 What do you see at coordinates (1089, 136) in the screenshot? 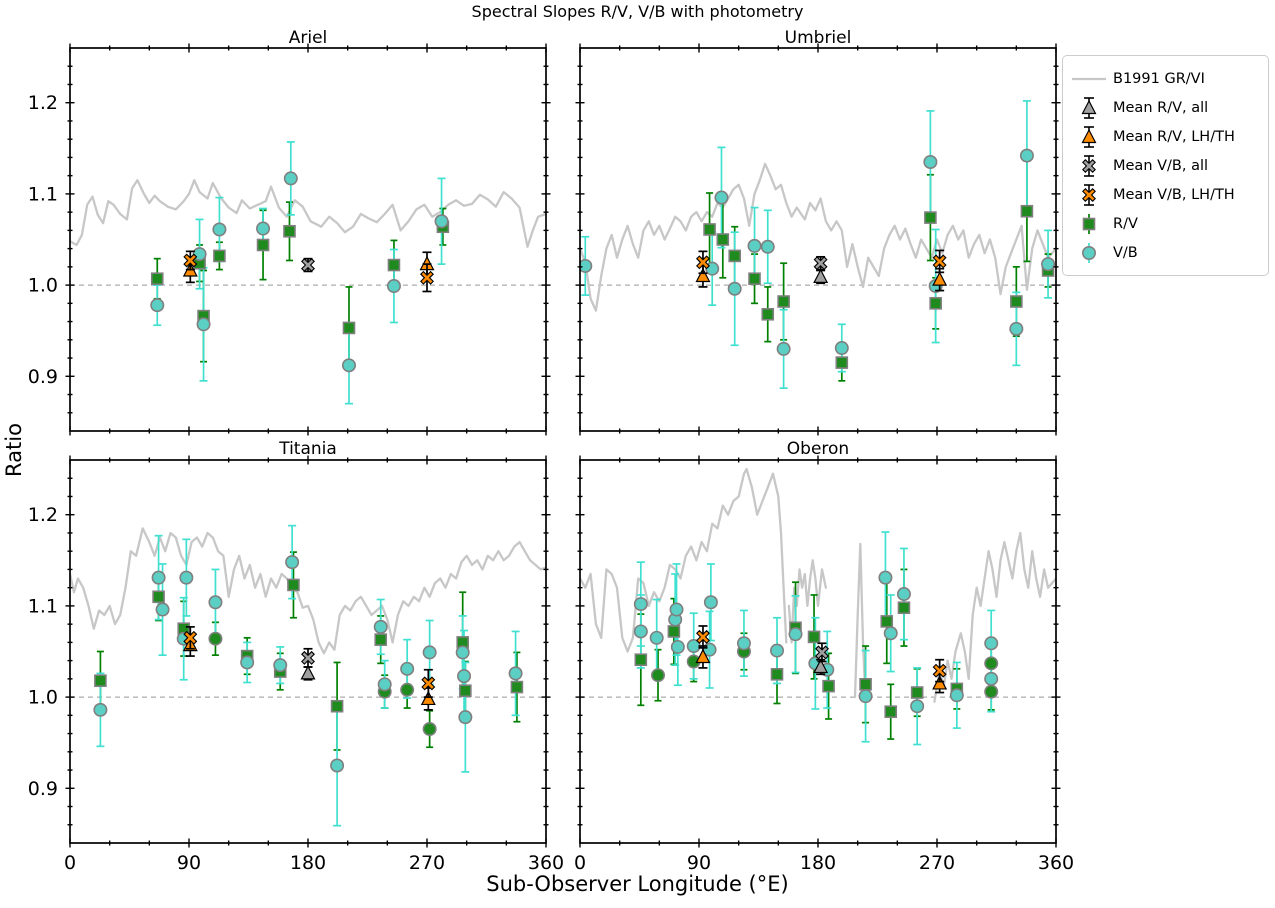
I see `mean_rv_lhth-legend-icon` at bounding box center [1089, 136].